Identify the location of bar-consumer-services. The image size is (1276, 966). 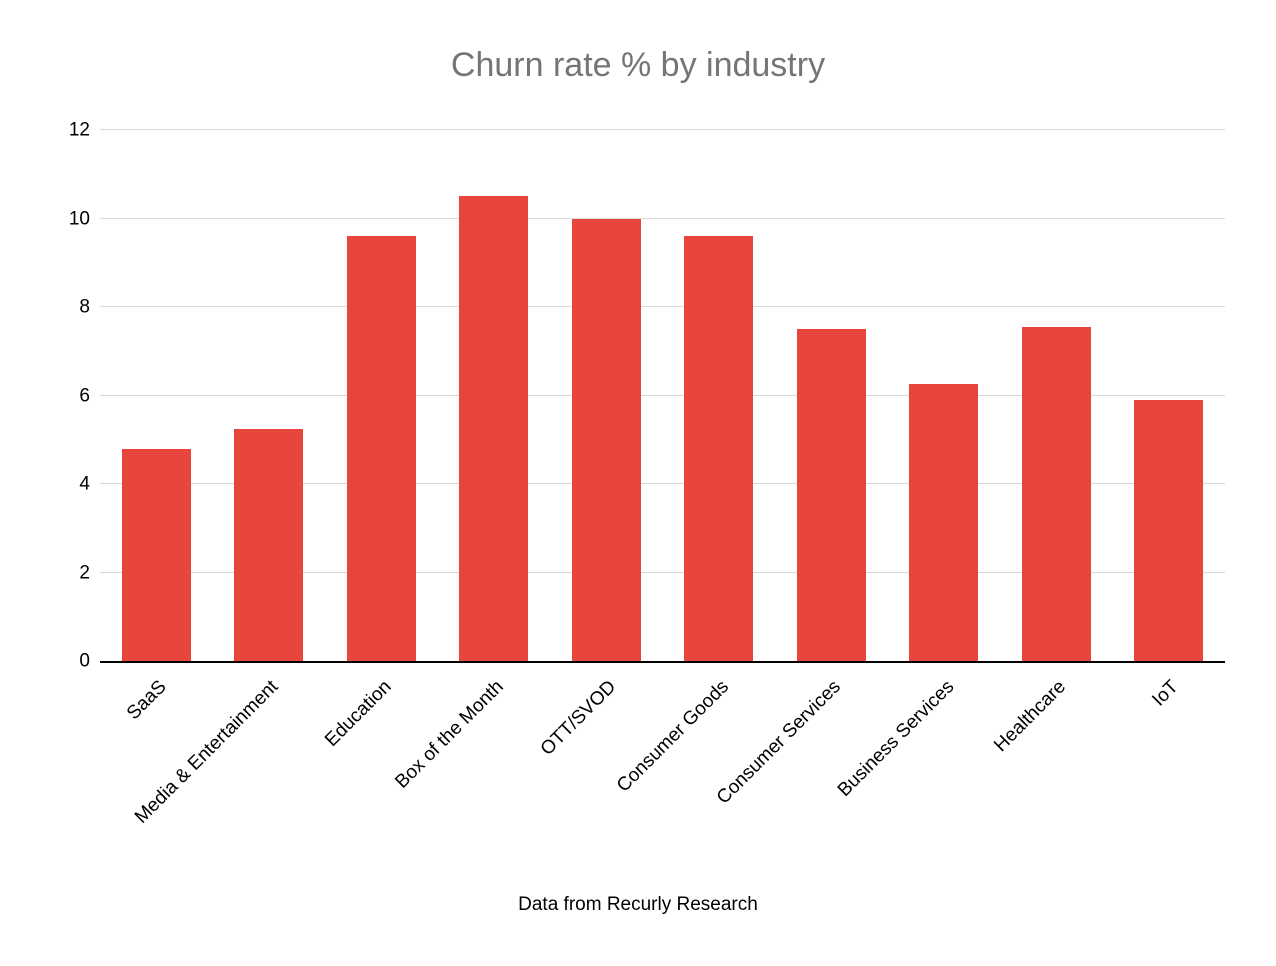
(831, 495).